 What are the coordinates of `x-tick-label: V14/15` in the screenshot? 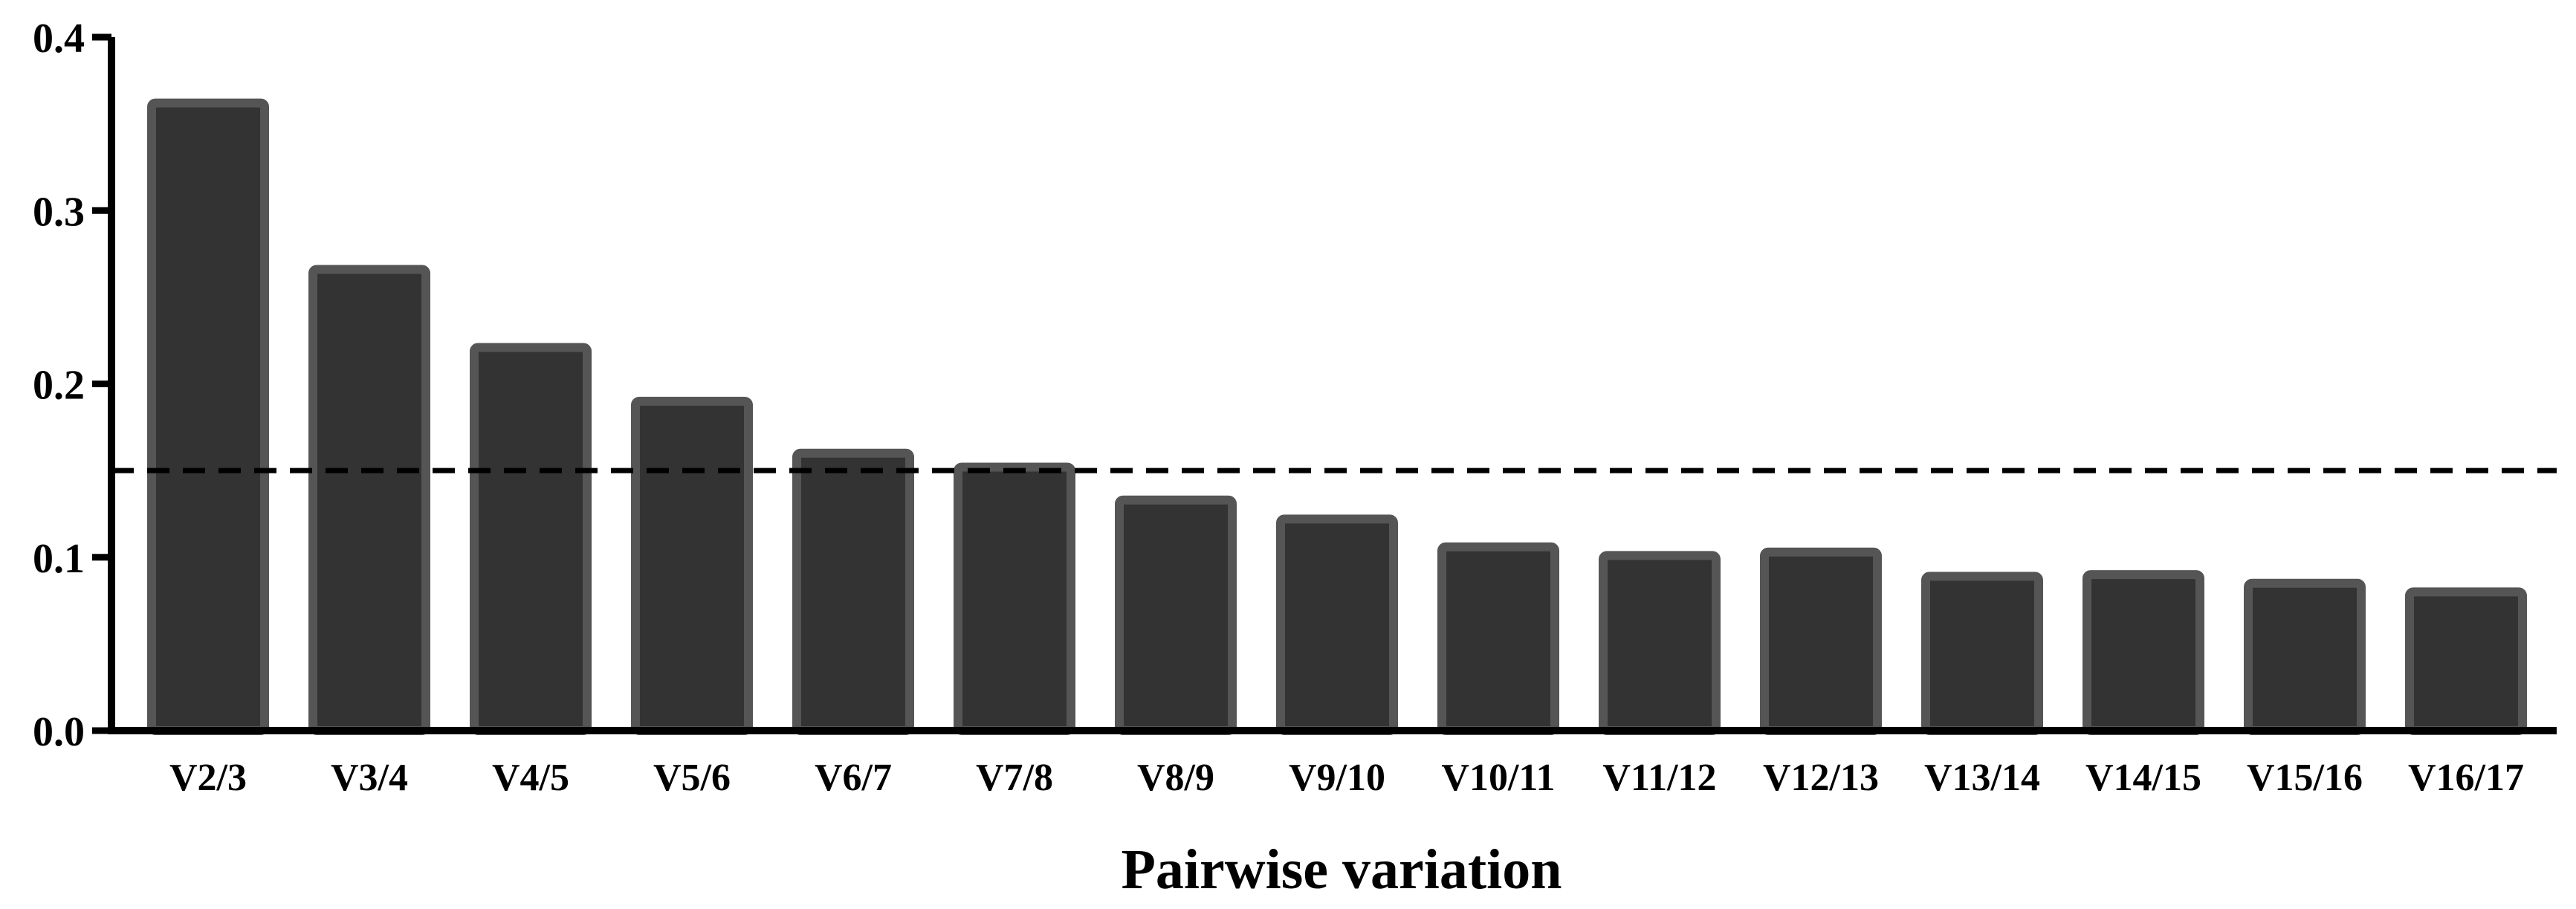 It's located at (2143, 778).